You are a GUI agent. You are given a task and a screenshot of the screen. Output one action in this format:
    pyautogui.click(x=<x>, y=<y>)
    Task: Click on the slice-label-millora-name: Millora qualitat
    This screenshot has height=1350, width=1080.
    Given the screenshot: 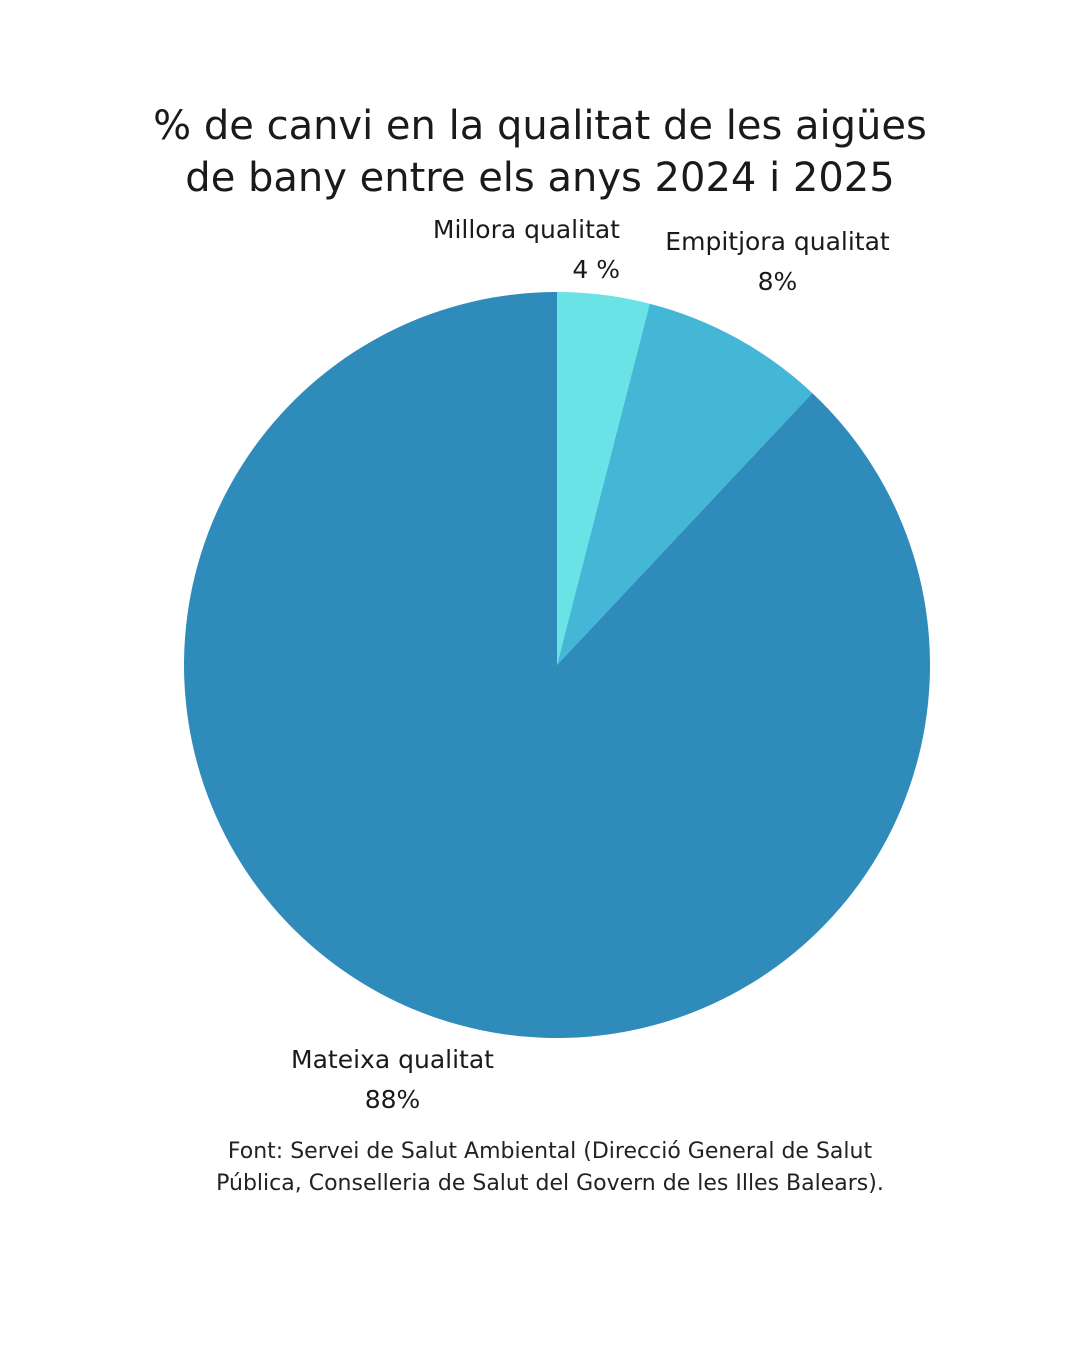 What is the action you would take?
    pyautogui.click(x=526, y=229)
    